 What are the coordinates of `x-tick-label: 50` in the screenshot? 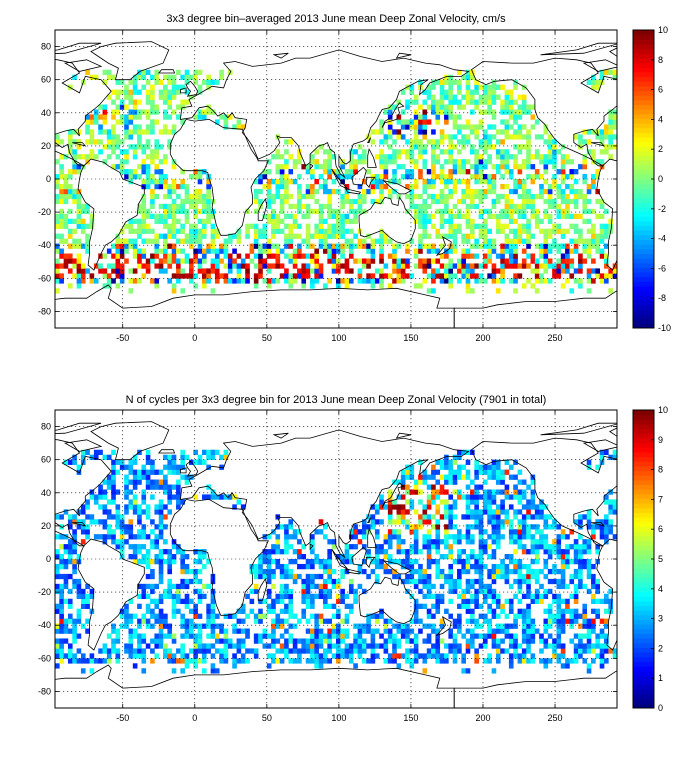 It's located at (267, 338).